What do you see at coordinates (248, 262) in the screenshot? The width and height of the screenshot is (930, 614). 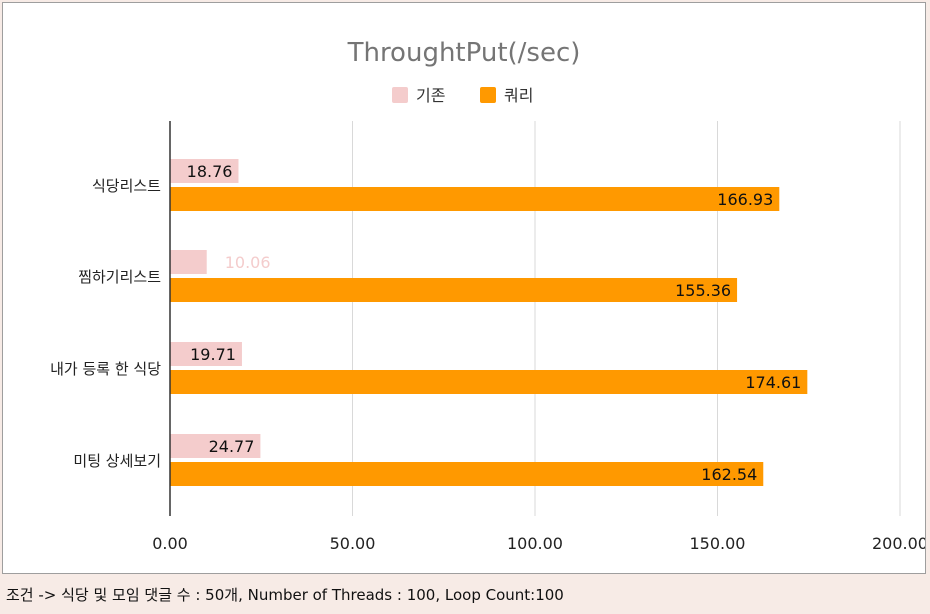 I see `data-label-baseline-2: 10.06` at bounding box center [248, 262].